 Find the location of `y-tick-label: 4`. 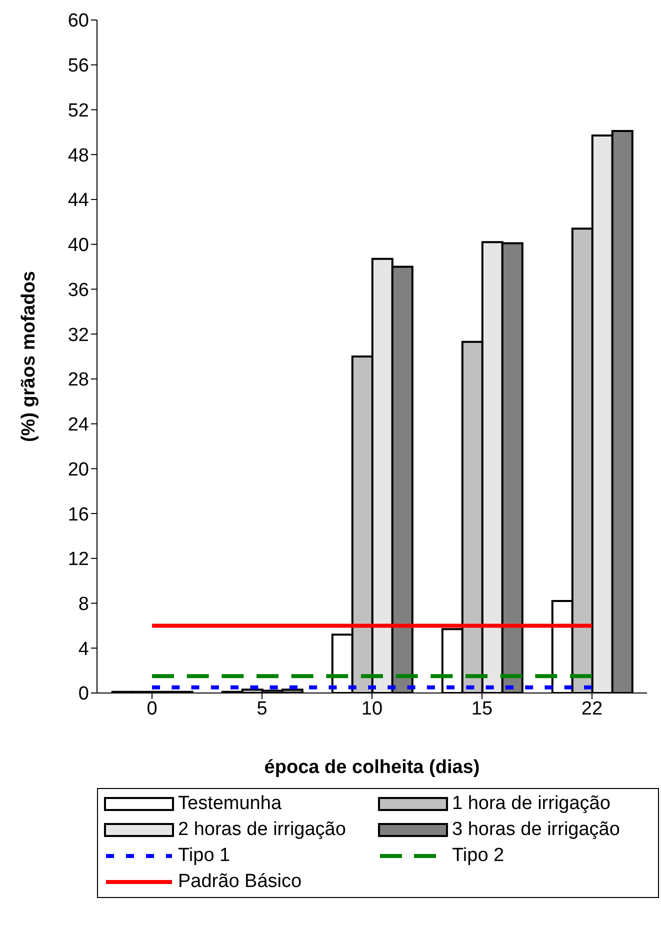

y-tick-label: 4 is located at coordinates (84, 649).